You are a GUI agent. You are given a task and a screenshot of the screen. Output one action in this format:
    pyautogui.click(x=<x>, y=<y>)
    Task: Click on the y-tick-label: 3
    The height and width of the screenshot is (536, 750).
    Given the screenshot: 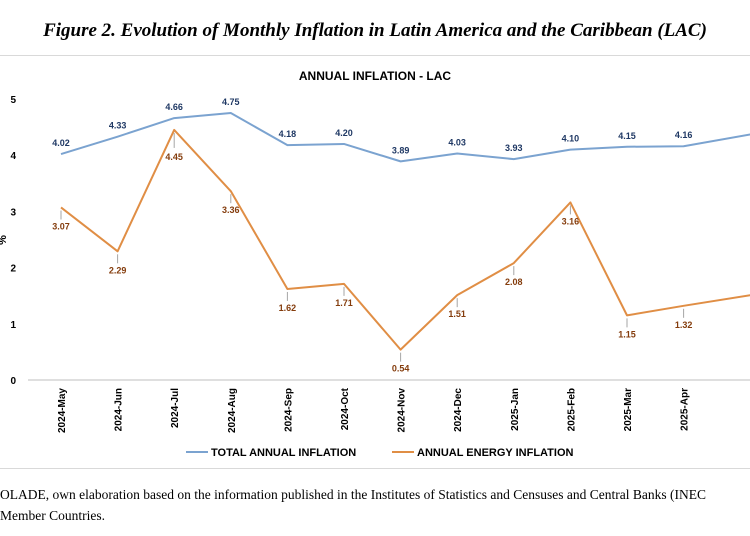 What is the action you would take?
    pyautogui.click(x=13, y=212)
    